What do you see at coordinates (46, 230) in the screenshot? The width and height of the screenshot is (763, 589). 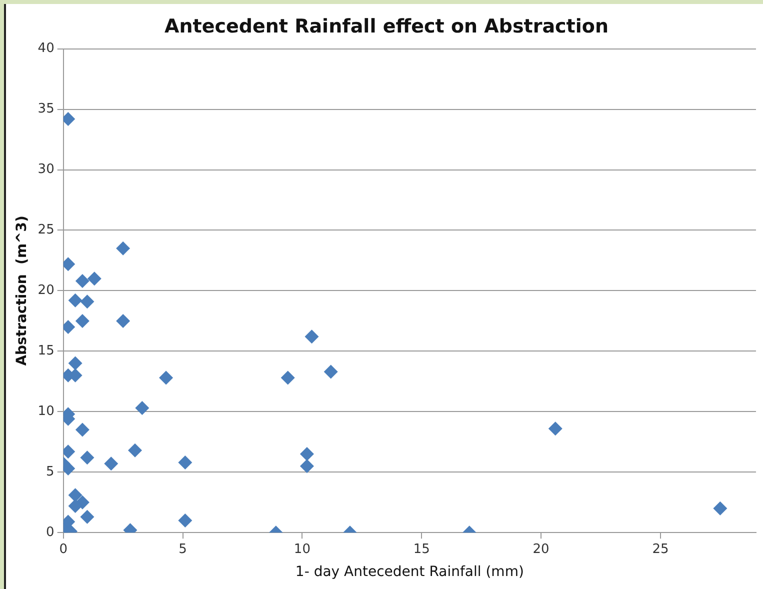 I see `y-tick-label: 25` at bounding box center [46, 230].